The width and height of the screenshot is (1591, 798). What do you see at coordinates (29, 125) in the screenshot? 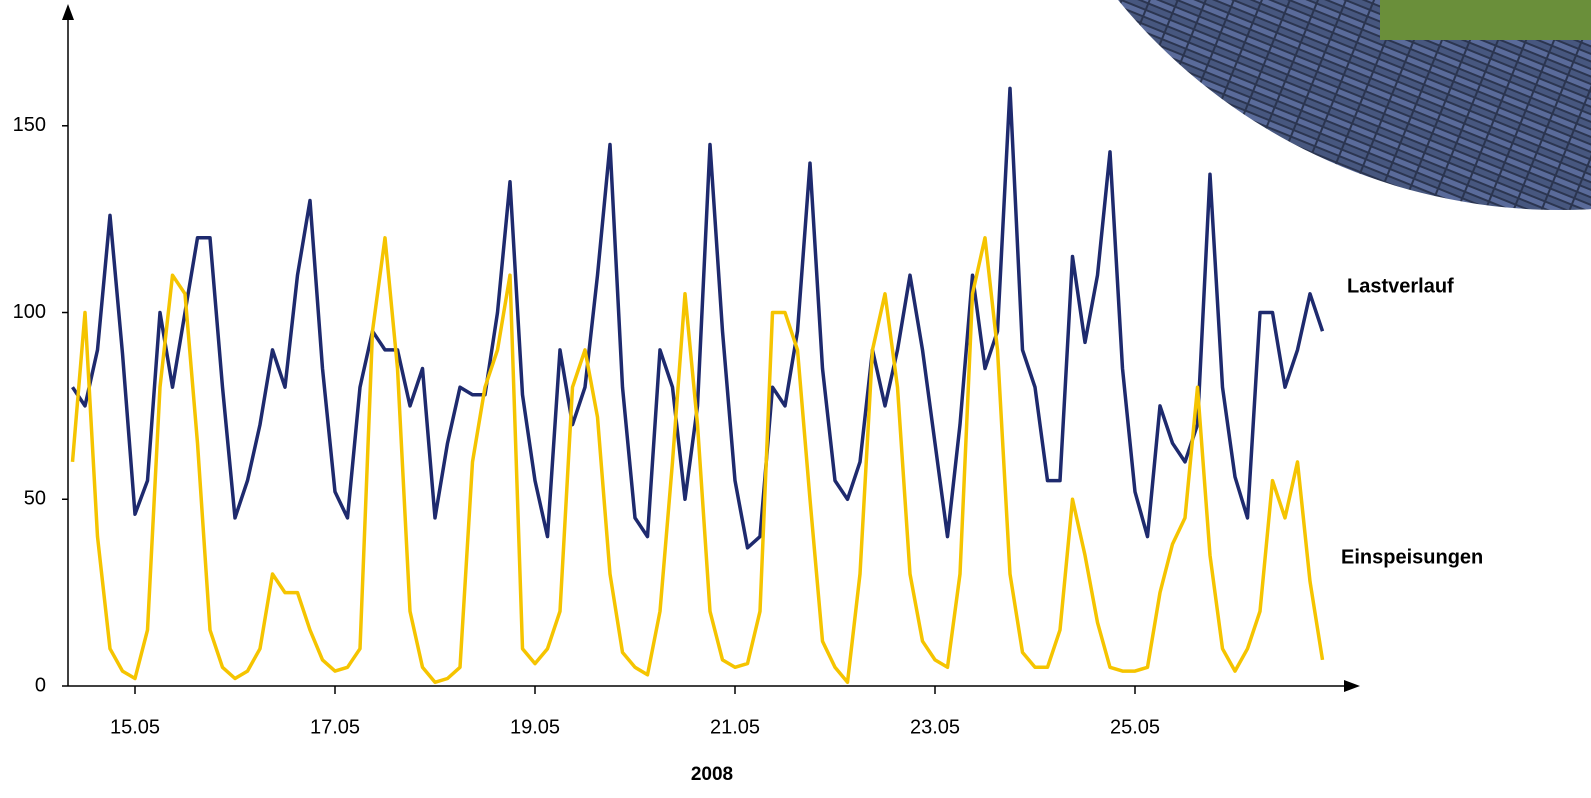
I see `y-tick-label: 150` at bounding box center [29, 125].